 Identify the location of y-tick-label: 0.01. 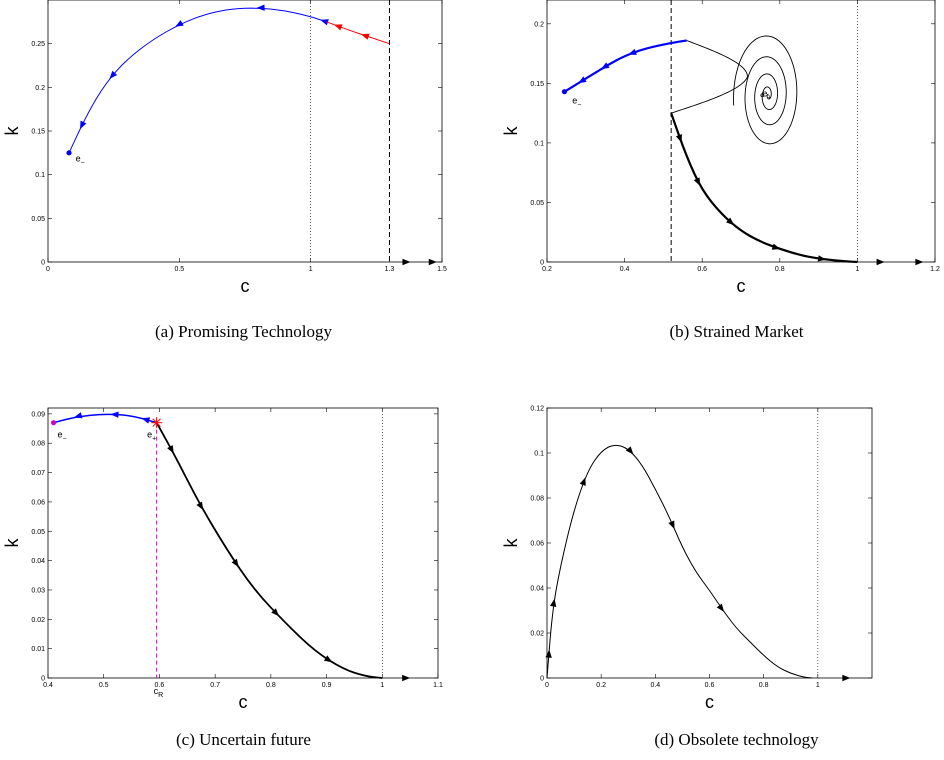
(38, 649).